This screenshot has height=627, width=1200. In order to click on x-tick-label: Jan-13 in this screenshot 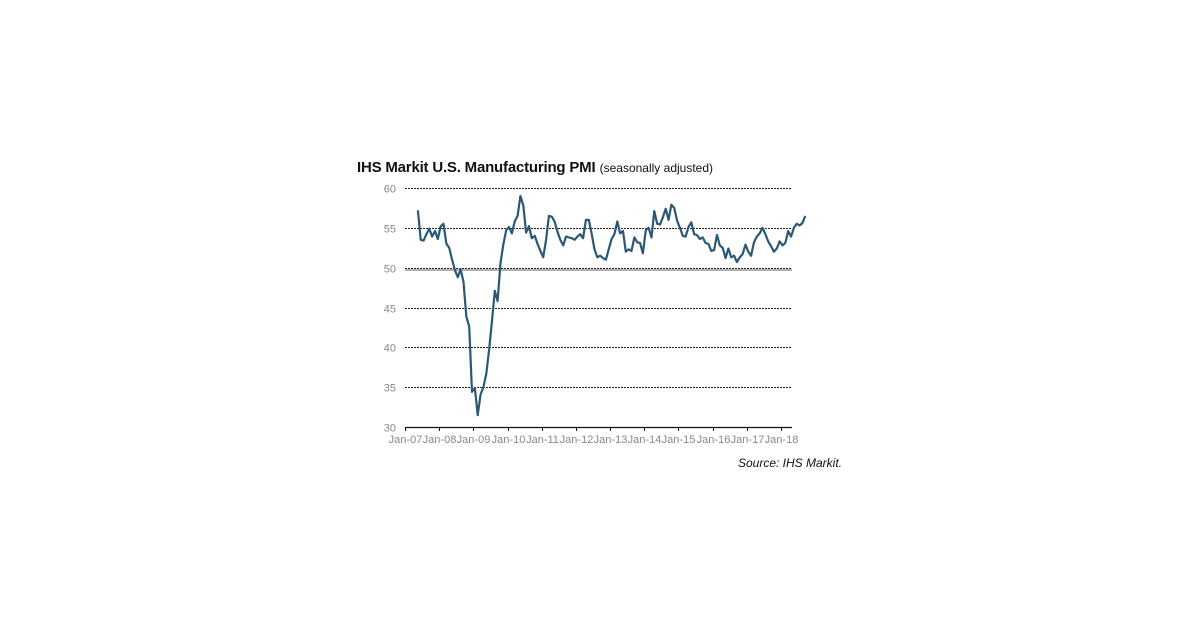, I will do `click(611, 440)`.